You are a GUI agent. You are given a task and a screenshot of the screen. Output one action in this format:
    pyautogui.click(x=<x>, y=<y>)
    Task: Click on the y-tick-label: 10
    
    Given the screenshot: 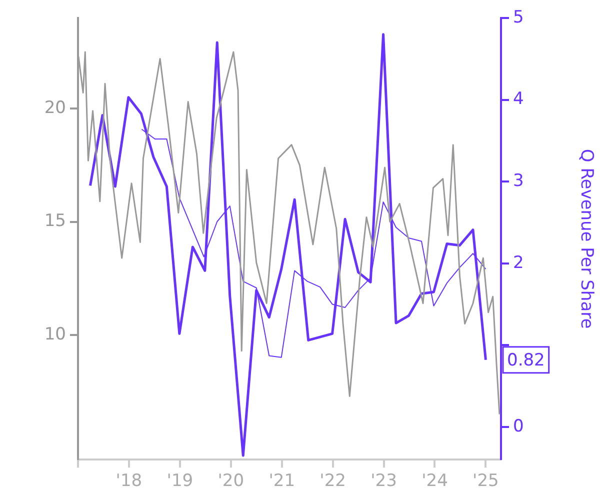 What is the action you would take?
    pyautogui.click(x=55, y=334)
    